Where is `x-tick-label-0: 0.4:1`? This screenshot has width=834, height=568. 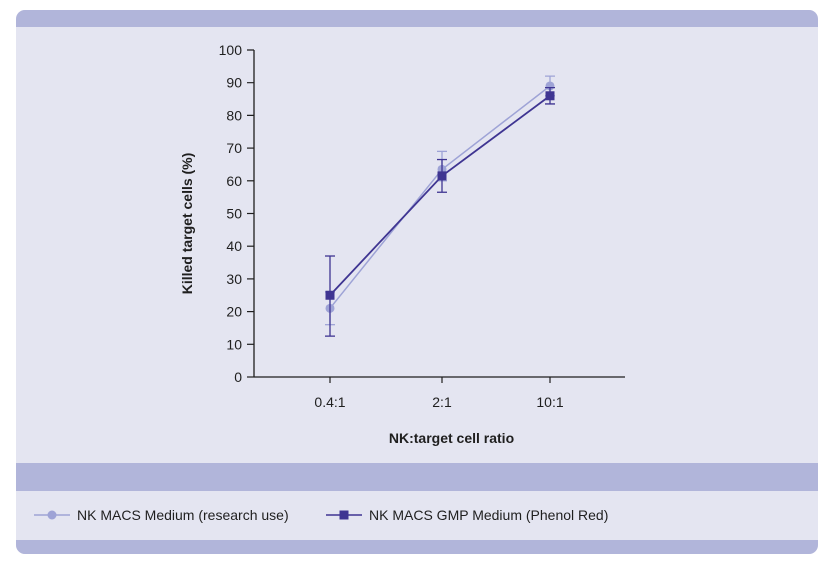
x-tick-label-0: 0.4:1 is located at coordinates (329, 402).